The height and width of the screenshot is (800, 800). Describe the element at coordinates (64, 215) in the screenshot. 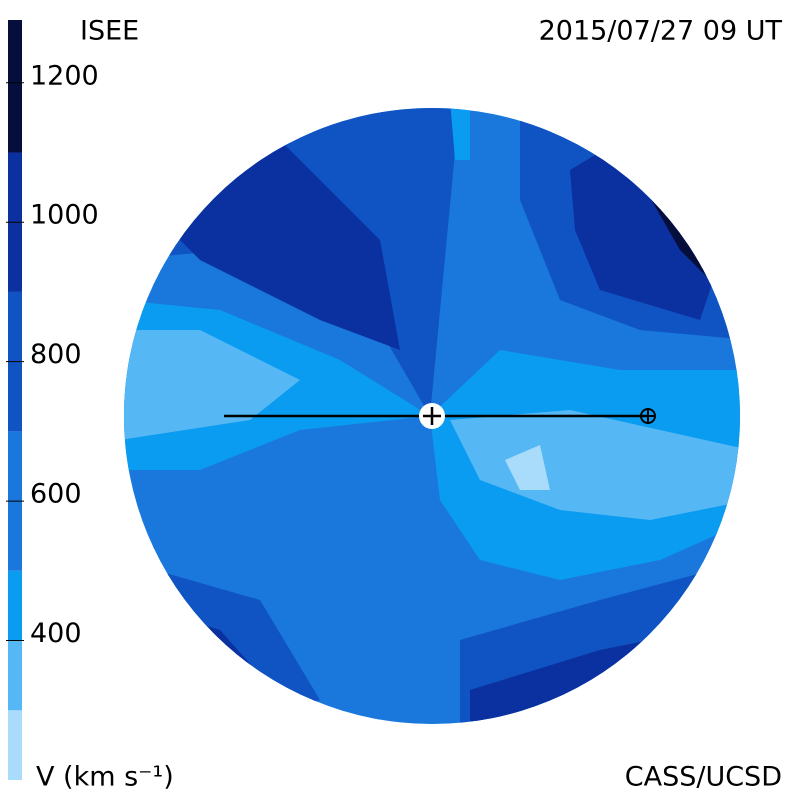

I see `y-tick-label: 1000` at that location.